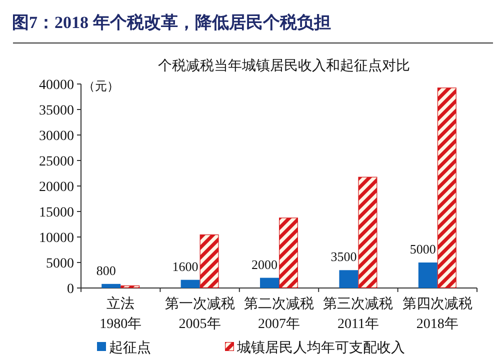 This screenshot has width=500, height=364. I want to click on y-tick-label: 15000, so click(56, 213).